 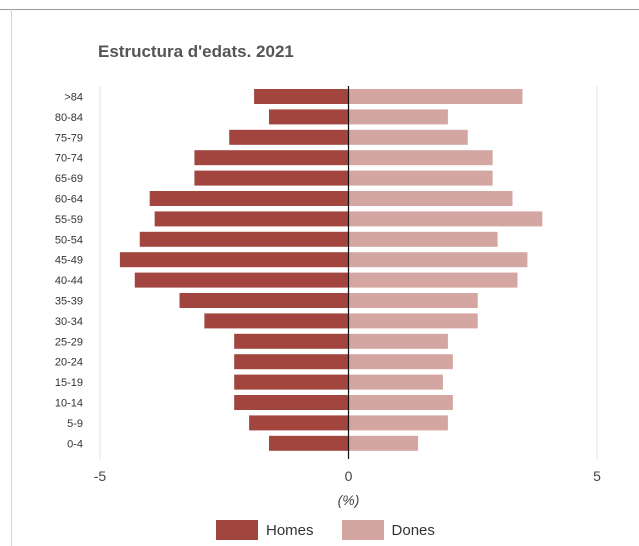 I want to click on y-tick-label: 75-79, so click(x=69, y=138).